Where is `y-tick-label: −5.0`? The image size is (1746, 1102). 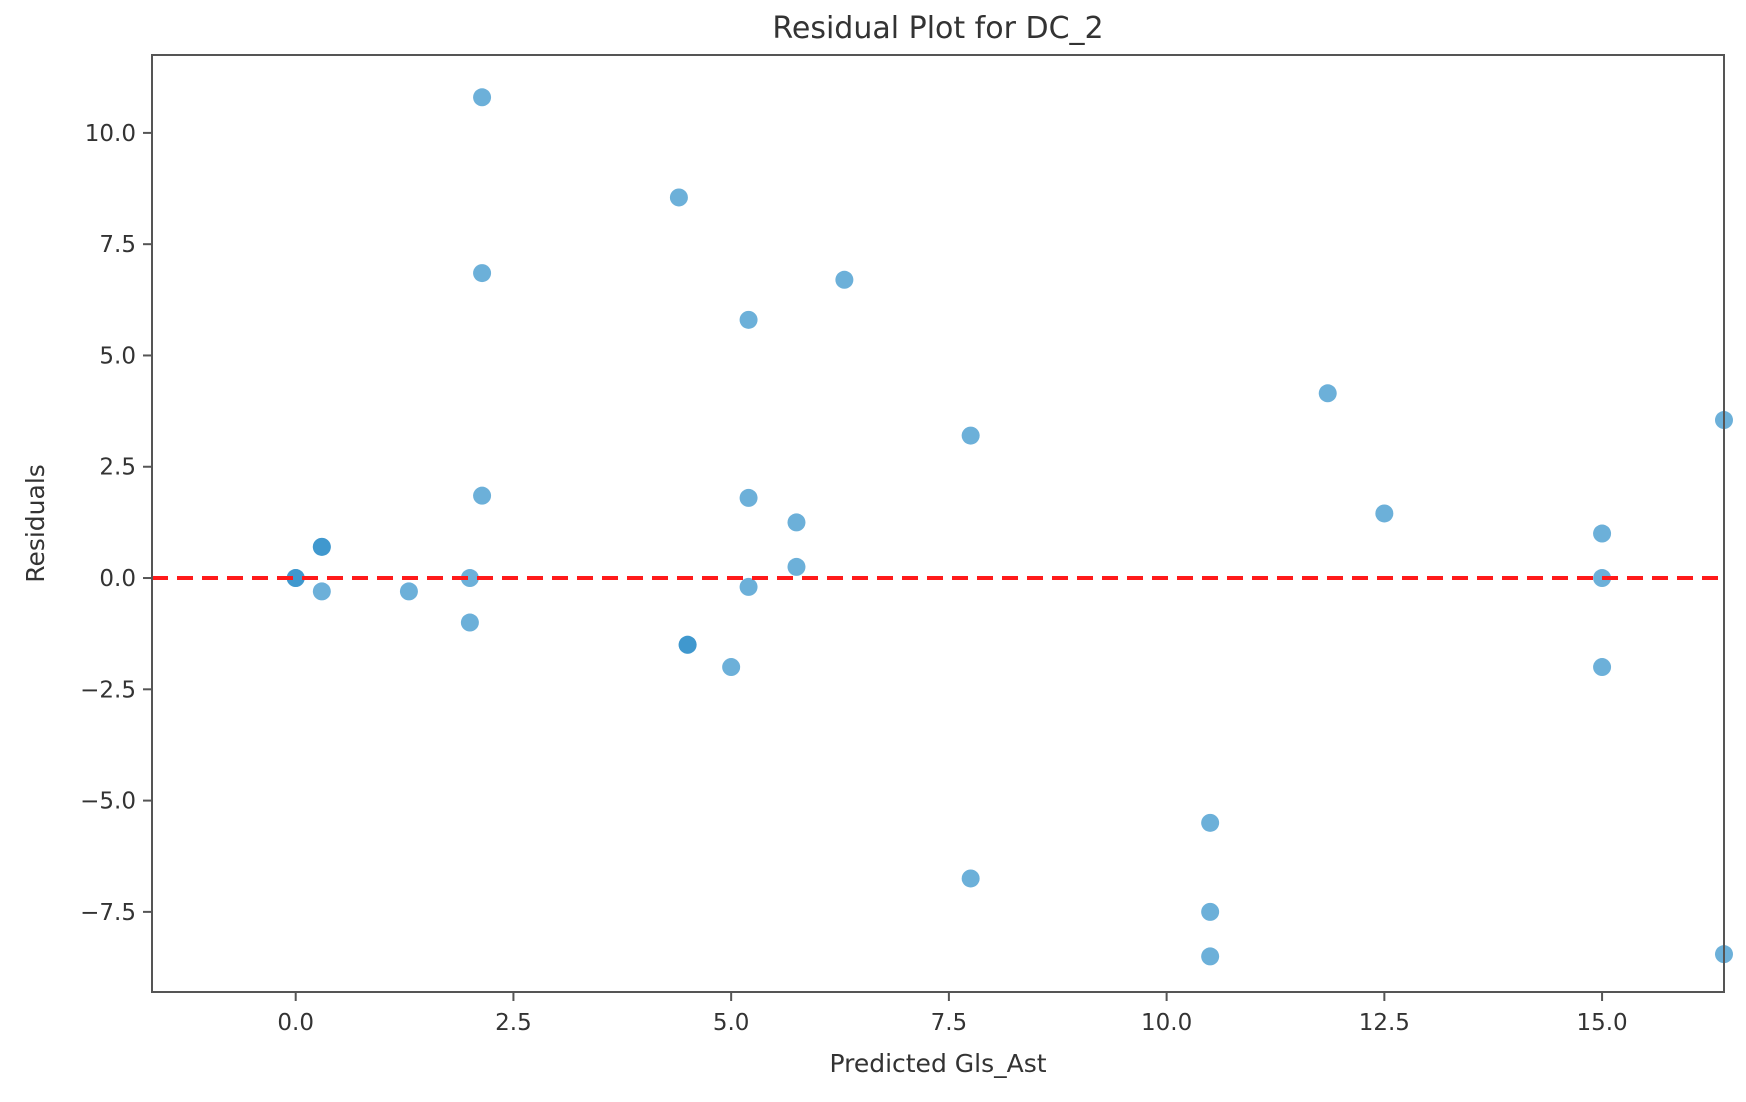
y-tick-label: −5.0 is located at coordinates (108, 802).